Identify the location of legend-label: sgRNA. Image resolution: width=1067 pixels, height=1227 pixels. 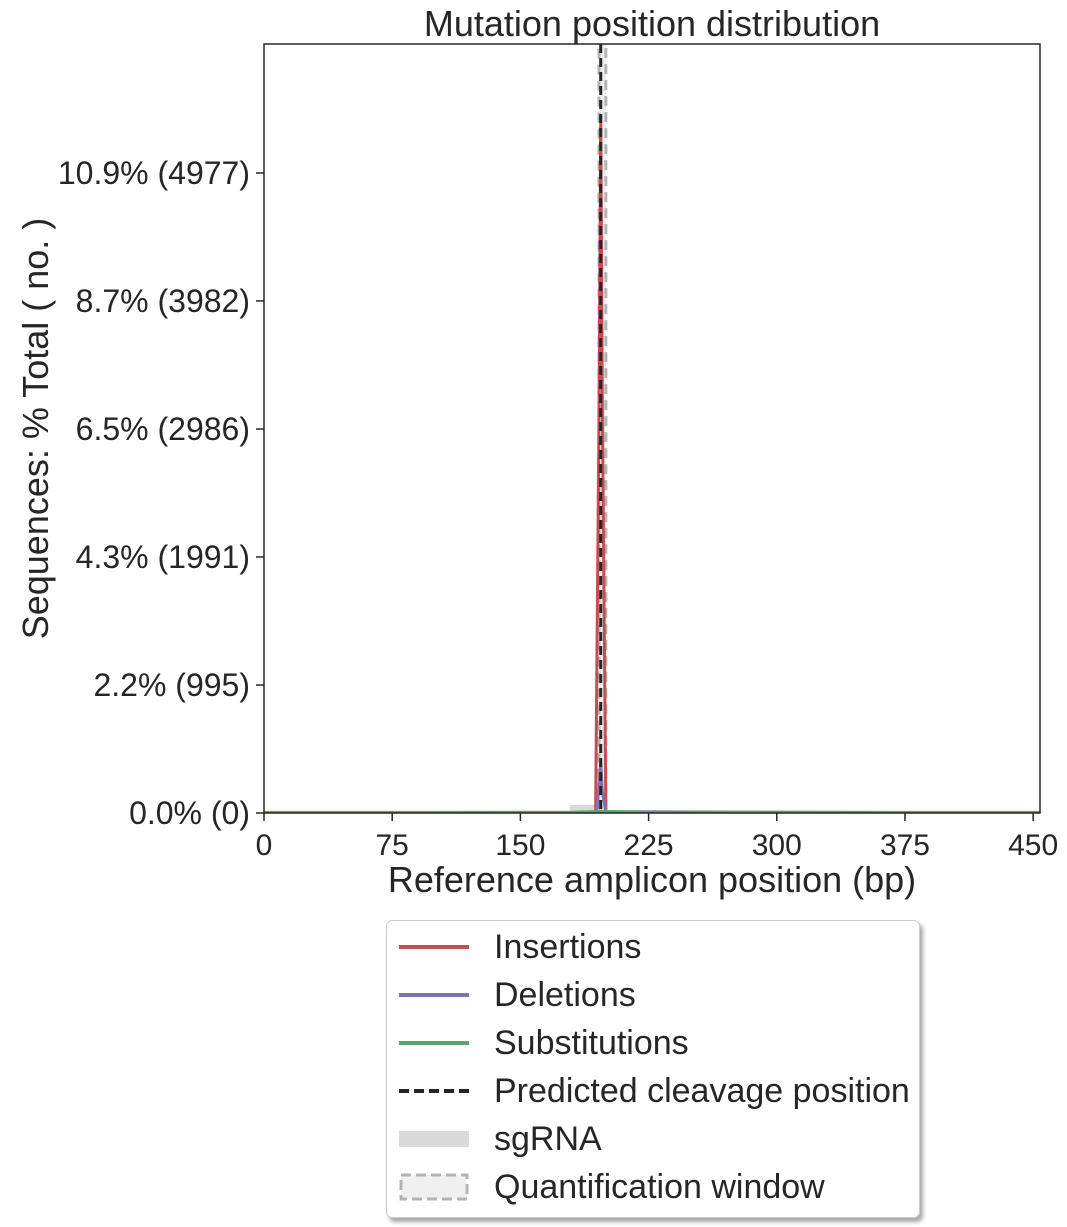
(548, 1139).